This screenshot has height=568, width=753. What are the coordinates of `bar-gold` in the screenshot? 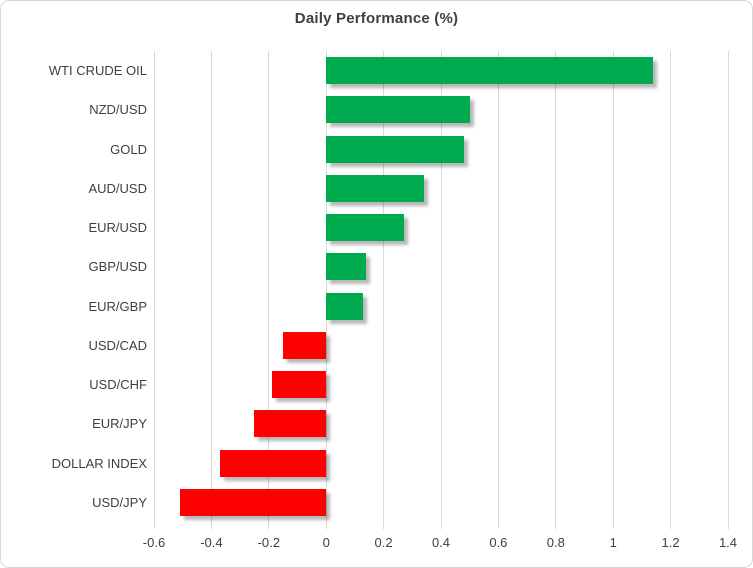 It's located at (395, 149).